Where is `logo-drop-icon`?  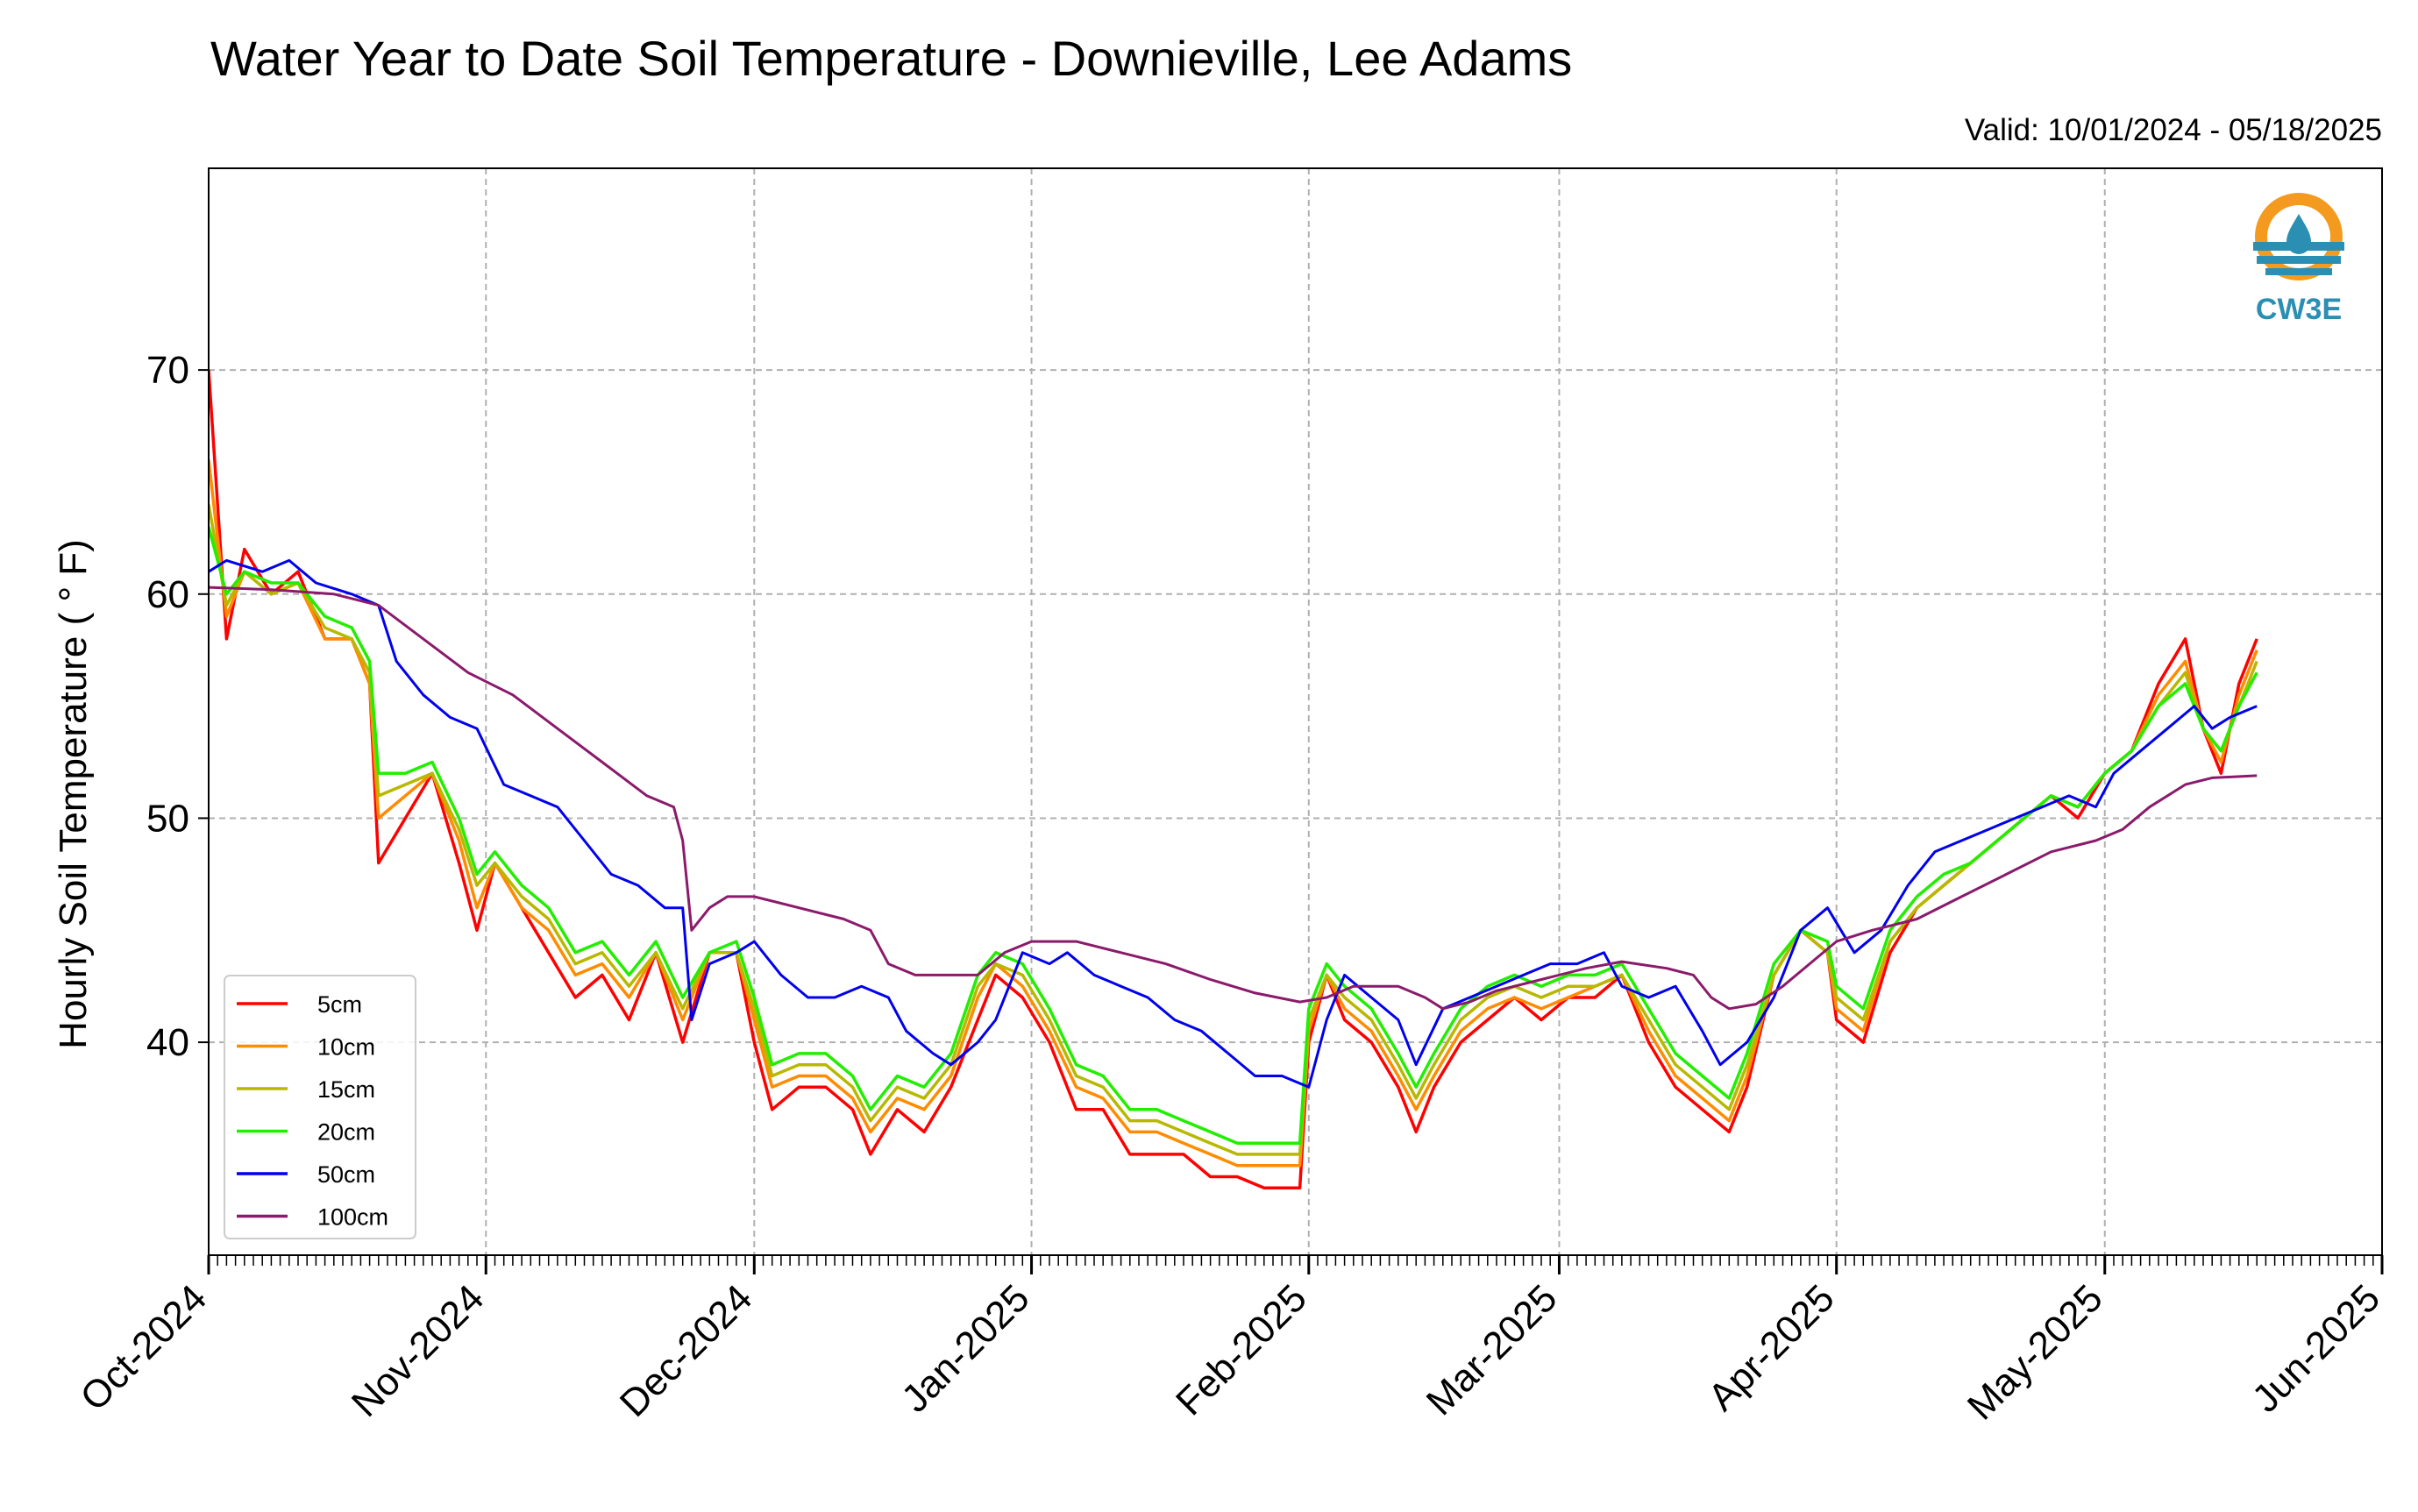
logo-drop-icon is located at coordinates (2298, 234).